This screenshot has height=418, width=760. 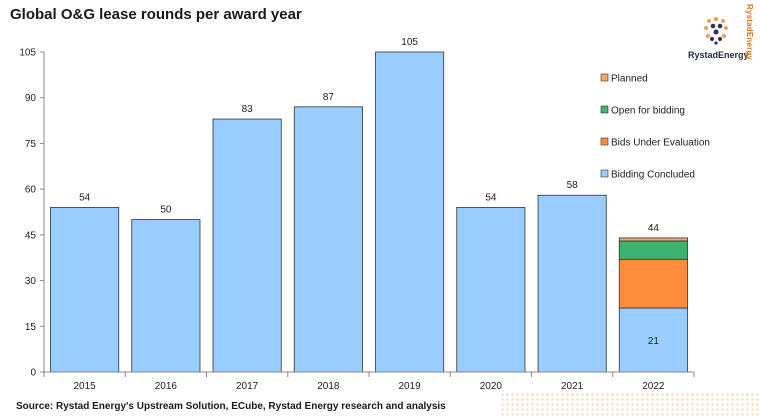 I want to click on bar-bidding-concluded-2022, so click(x=653, y=340).